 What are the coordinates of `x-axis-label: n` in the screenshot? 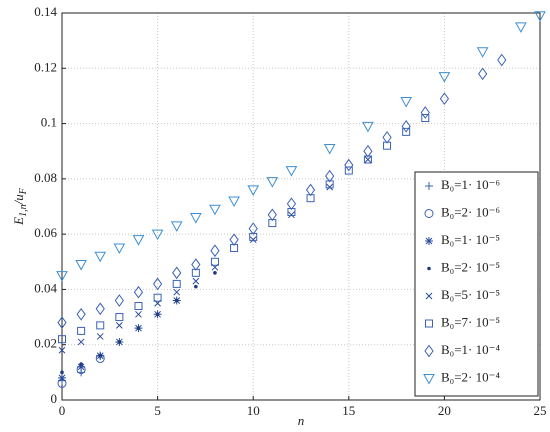 It's located at (301, 420).